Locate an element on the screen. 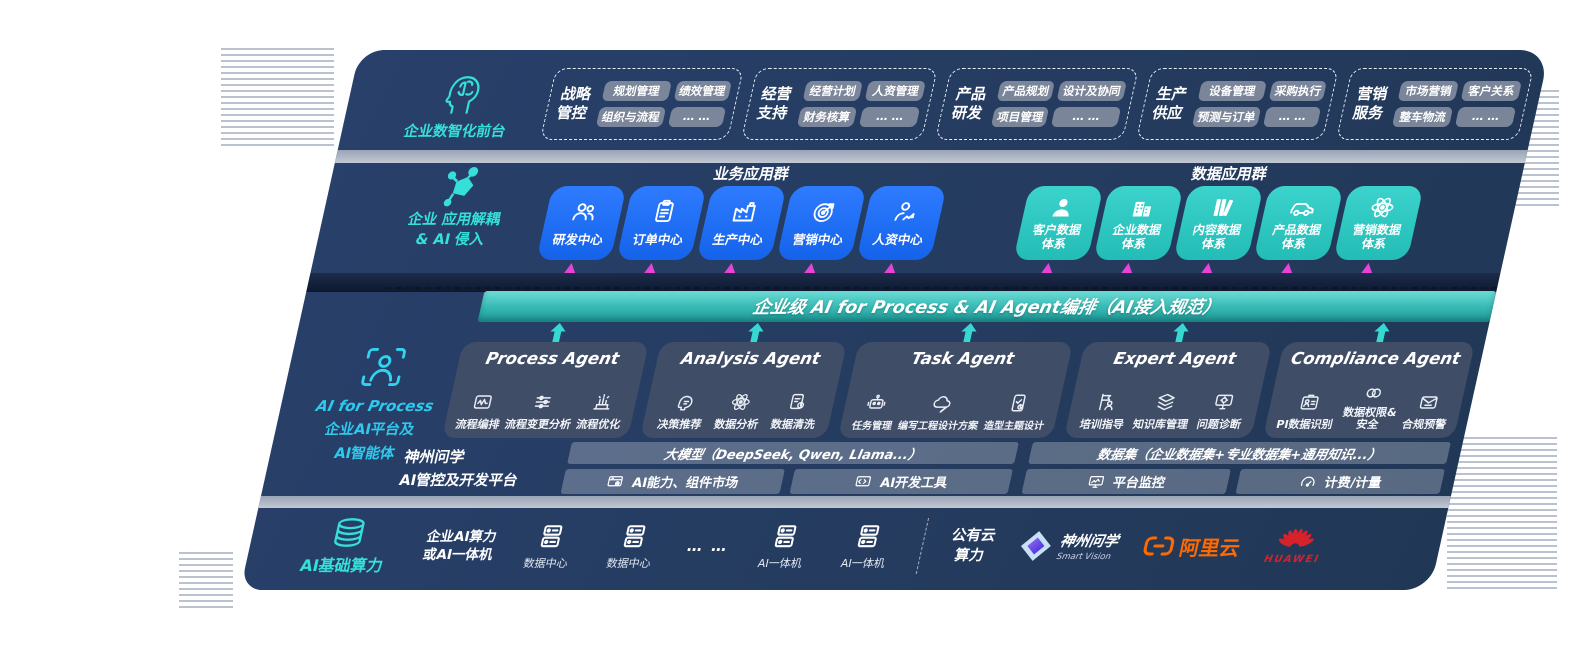 The height and width of the screenshot is (647, 1572). cell-label: AI开发工具 is located at coordinates (913, 483).